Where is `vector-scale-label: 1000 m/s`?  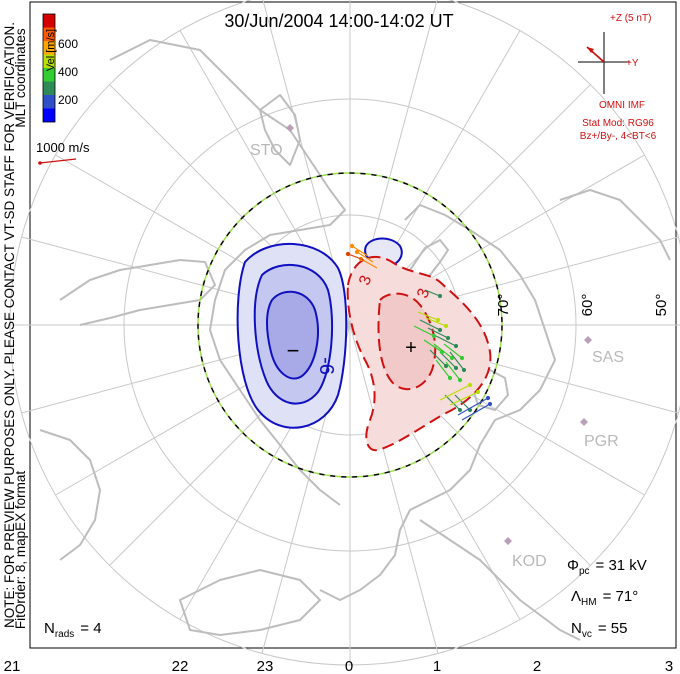
vector-scale-label: 1000 m/s is located at coordinates (63, 147).